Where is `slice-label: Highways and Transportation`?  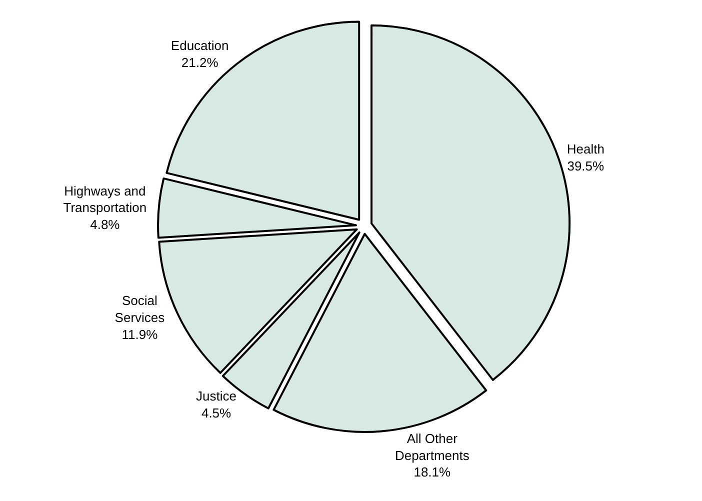
slice-label: Highways and Transportation is located at coordinates (105, 199).